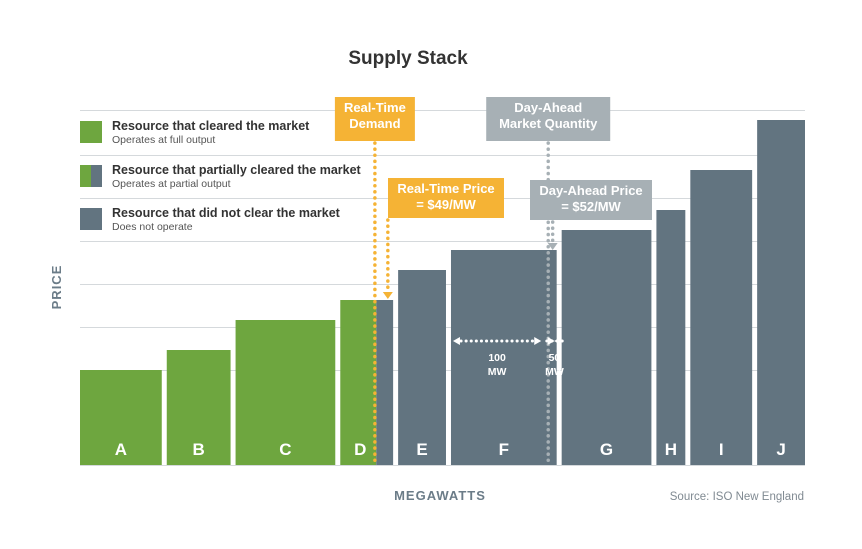  I want to click on gap-100-arrow-left, so click(456, 341).